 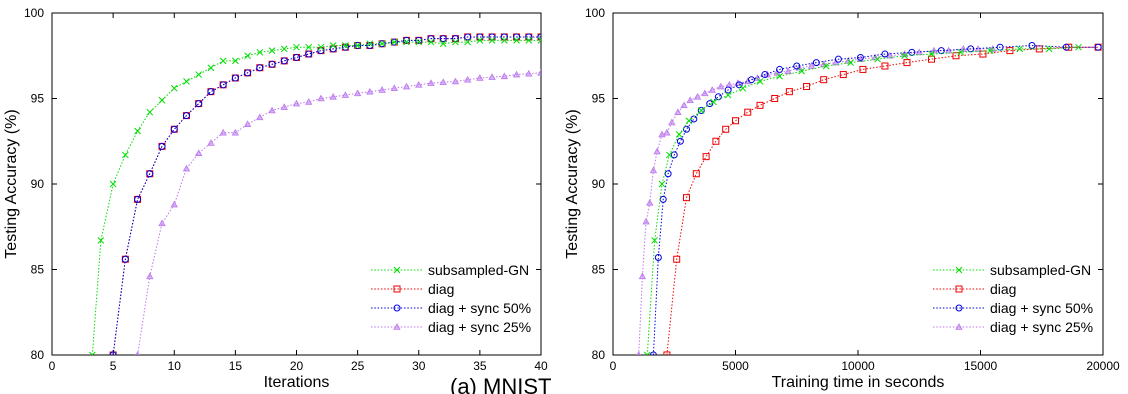 I want to click on figure-caption: (a) MNIST, so click(x=501, y=384).